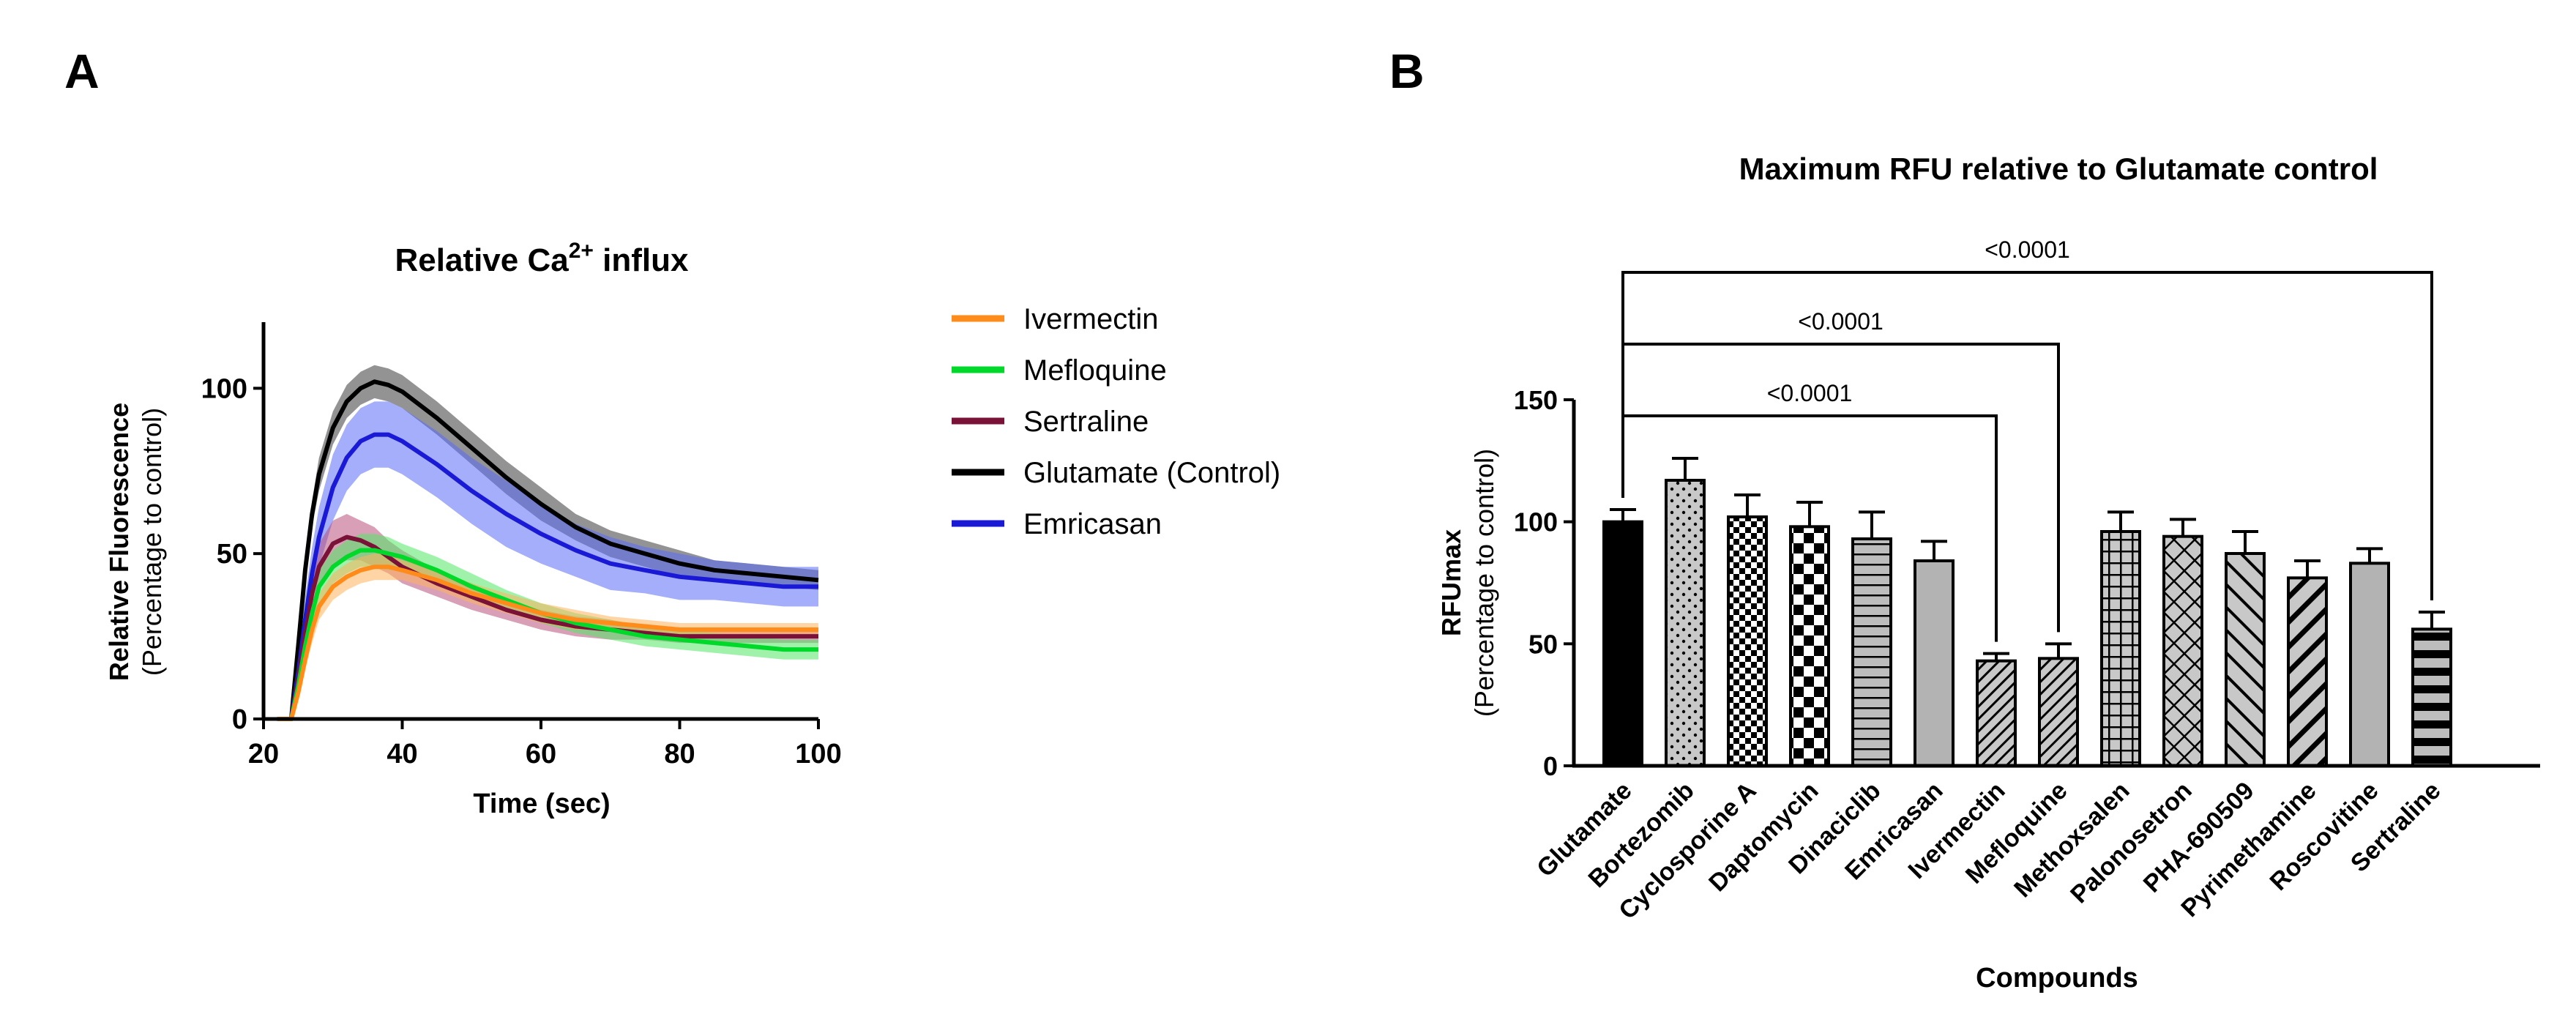 This screenshot has height=1025, width=2576. What do you see at coordinates (119, 542) in the screenshot?
I see `chart-a-ylabel: Relative Fluorescence` at bounding box center [119, 542].